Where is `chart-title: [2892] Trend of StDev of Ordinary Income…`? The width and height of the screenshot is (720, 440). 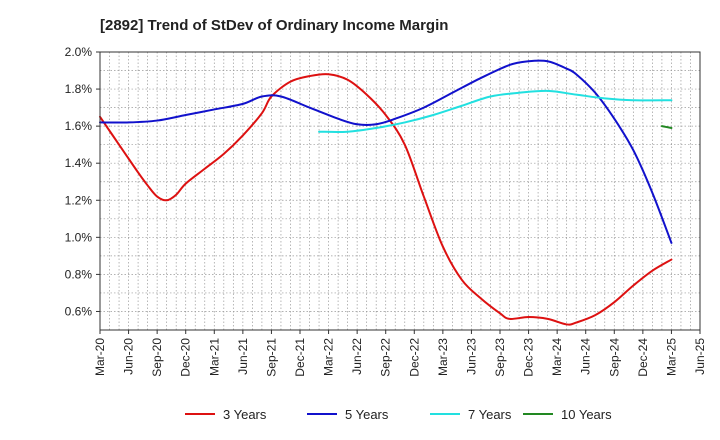
chart-title: [2892] Trend of StDev of Ordinary Income… is located at coordinates (274, 25).